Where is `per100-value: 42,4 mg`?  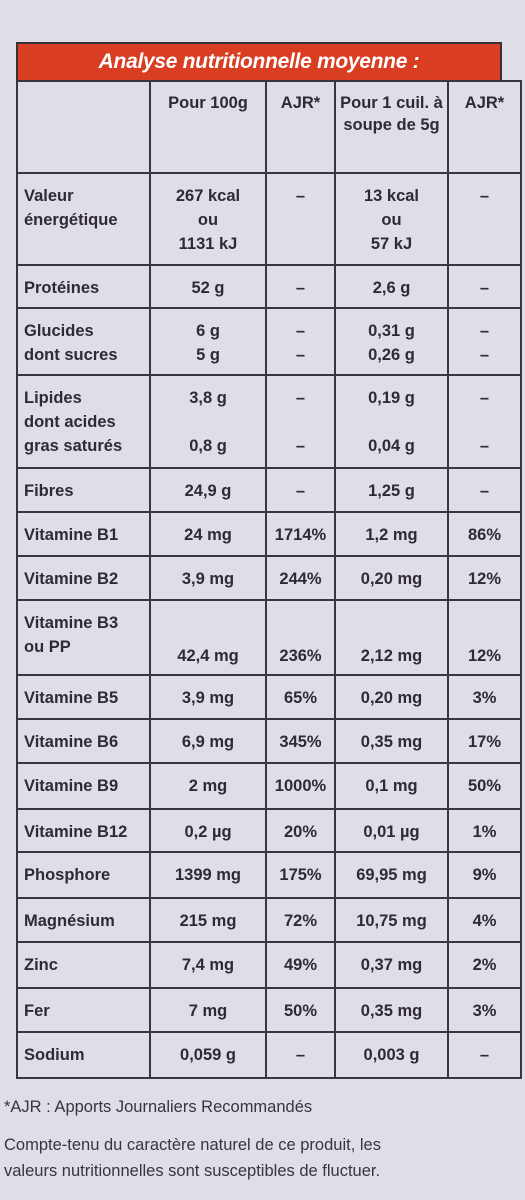 per100-value: 42,4 mg is located at coordinates (208, 637).